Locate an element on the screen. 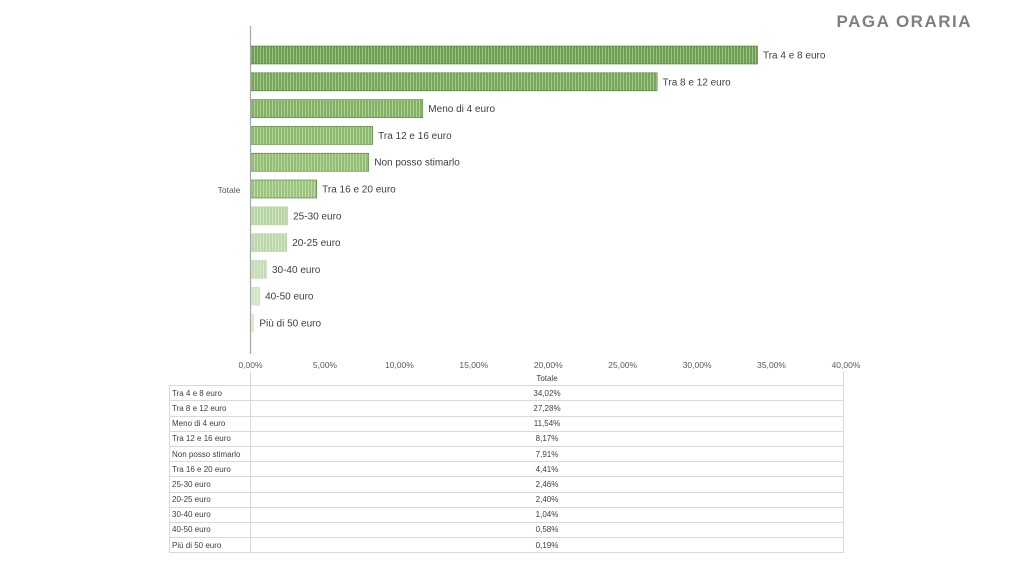 This screenshot has height=576, width=1024. x-tick-label-4: 15,00% is located at coordinates (473, 365).